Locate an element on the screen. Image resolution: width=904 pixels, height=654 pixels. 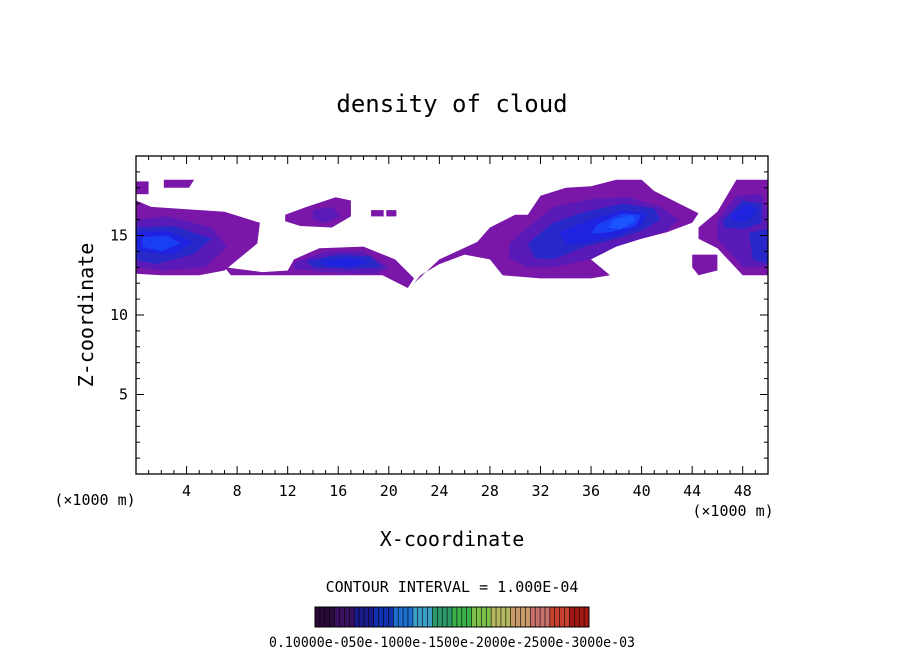
cloud-density-contours is located at coordinates (452, 233).